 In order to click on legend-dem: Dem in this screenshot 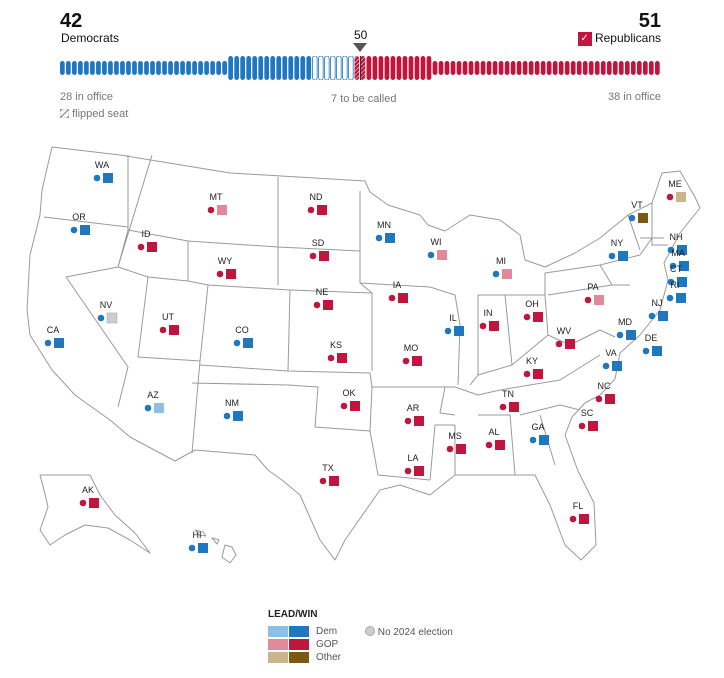, I will do `click(327, 631)`.